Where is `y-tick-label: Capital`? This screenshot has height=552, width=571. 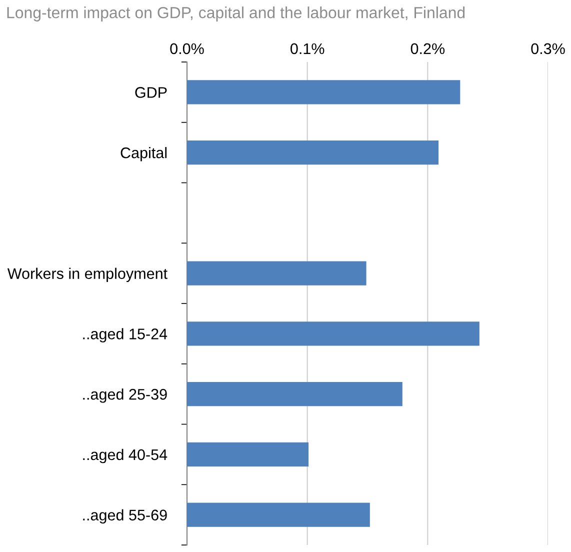 y-tick-label: Capital is located at coordinates (143, 154).